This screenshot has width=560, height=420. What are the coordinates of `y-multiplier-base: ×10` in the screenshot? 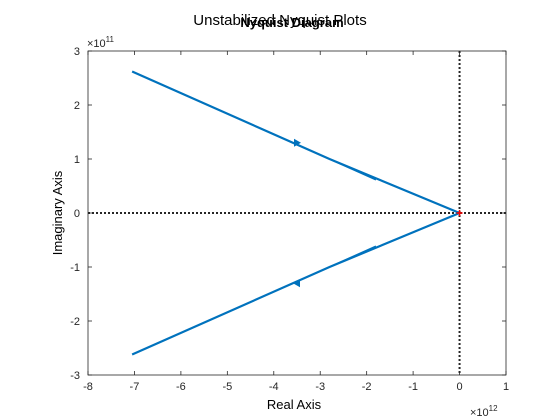 It's located at (96, 44).